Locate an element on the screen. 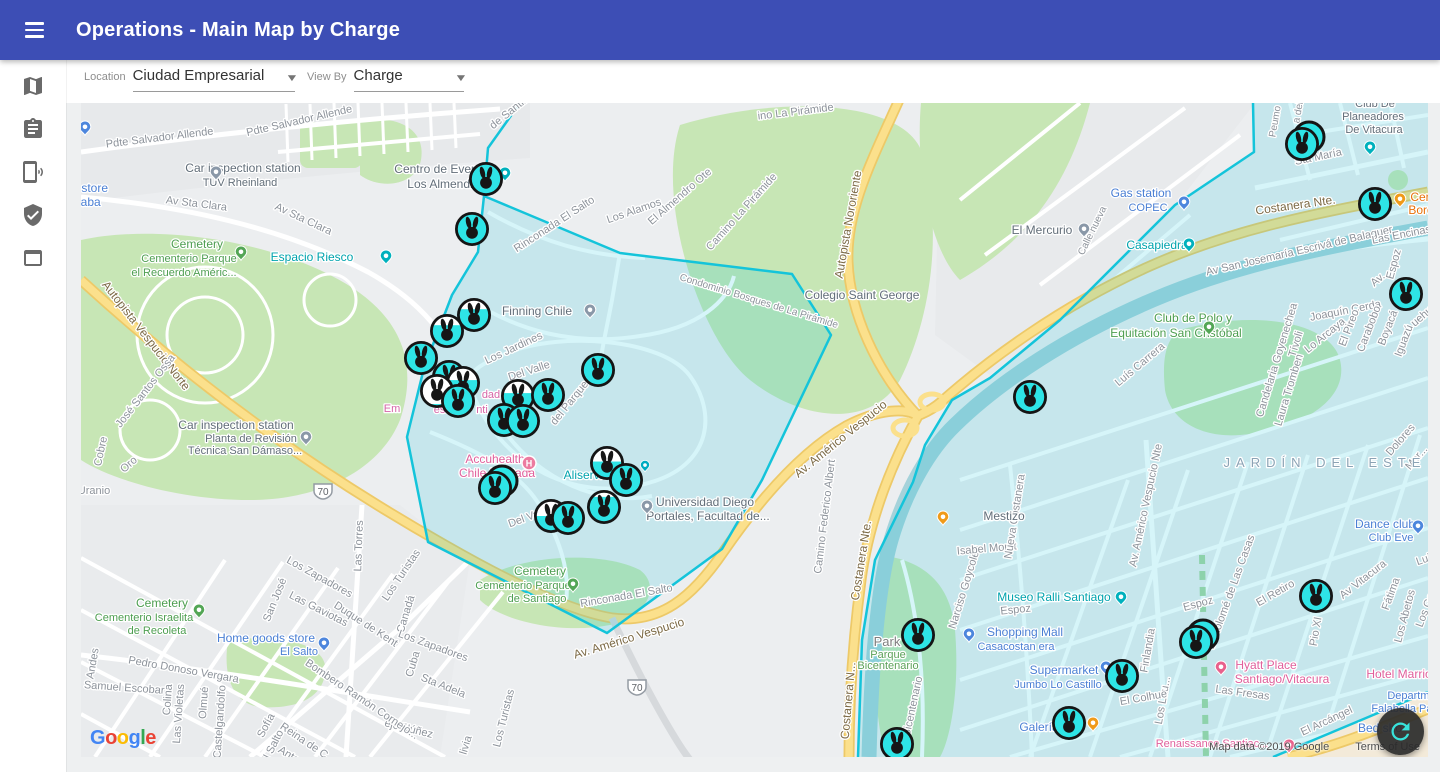 The width and height of the screenshot is (1440, 772). map-label: Espoz is located at coordinates (1016, 609).